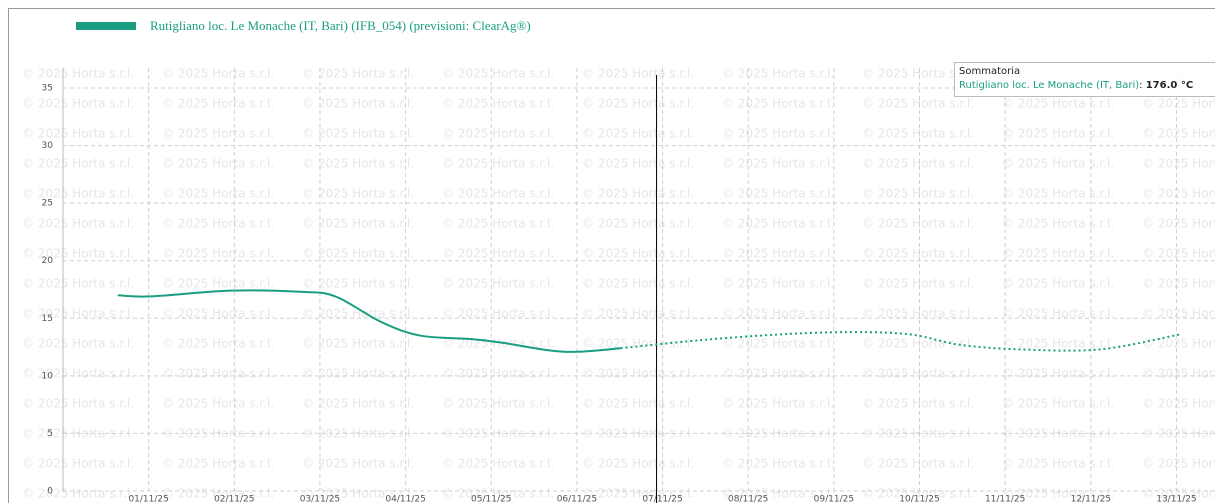  Describe the element at coordinates (662, 499) in the screenshot. I see `x-tick-label: 07/11/25` at that location.